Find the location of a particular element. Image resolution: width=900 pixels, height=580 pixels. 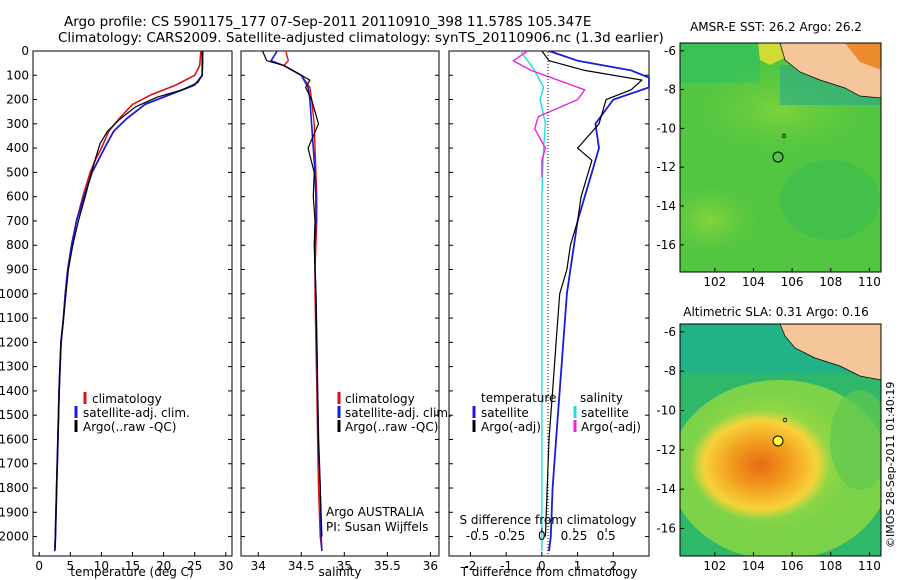

sla-map is located at coordinates (780, 440).